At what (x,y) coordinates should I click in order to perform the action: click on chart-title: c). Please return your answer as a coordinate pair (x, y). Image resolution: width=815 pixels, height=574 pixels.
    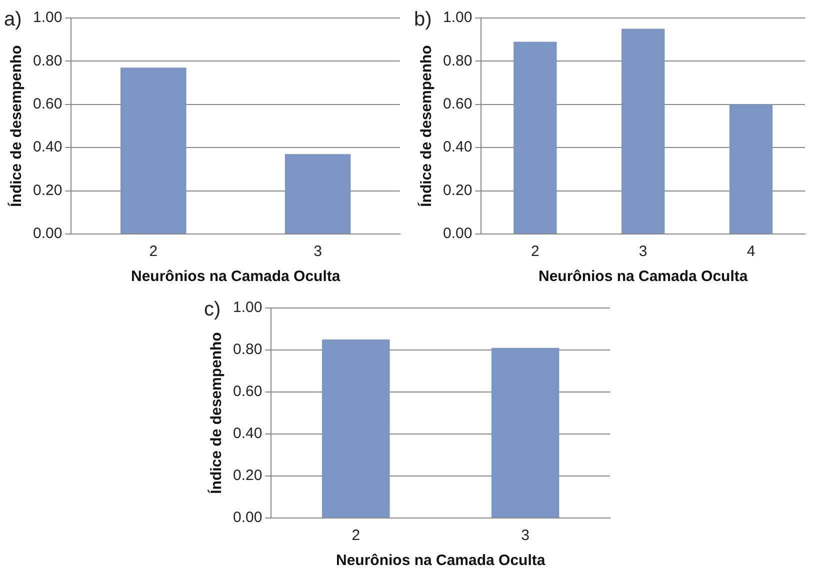
    Looking at the image, I should click on (212, 309).